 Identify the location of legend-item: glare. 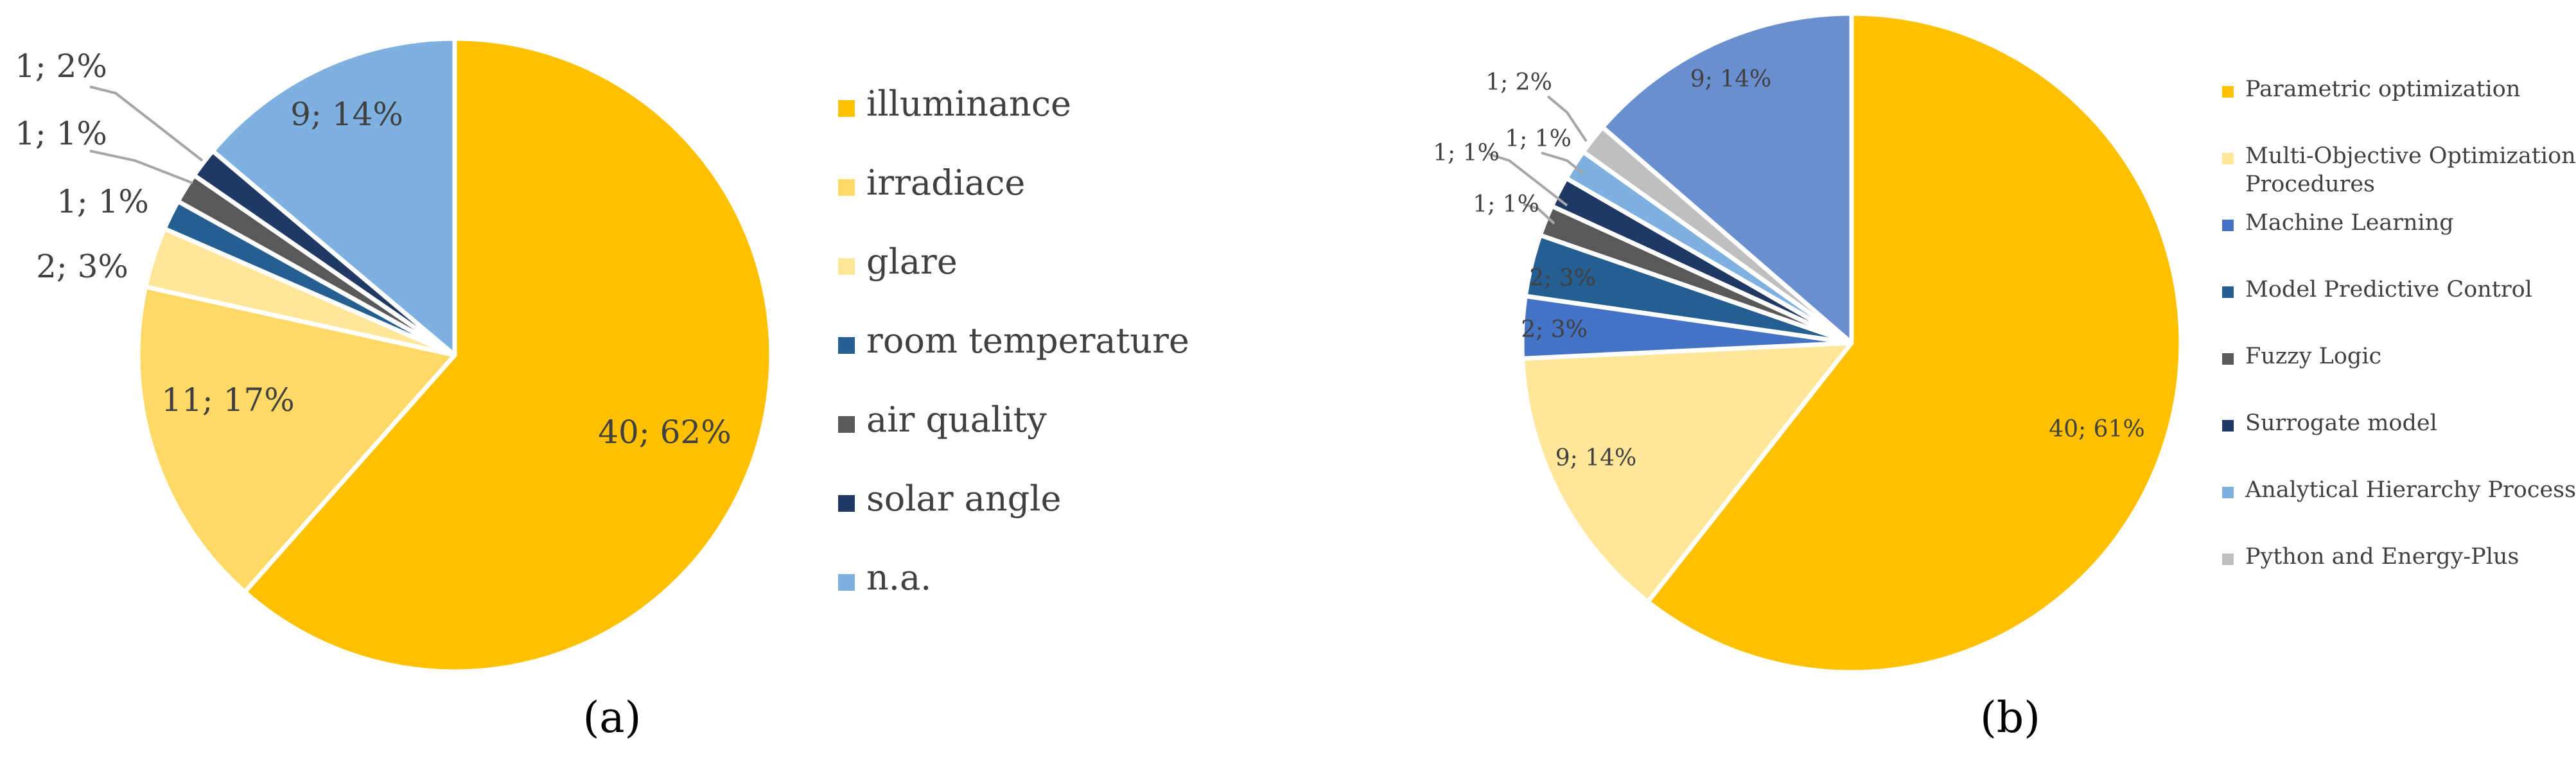
(898, 261).